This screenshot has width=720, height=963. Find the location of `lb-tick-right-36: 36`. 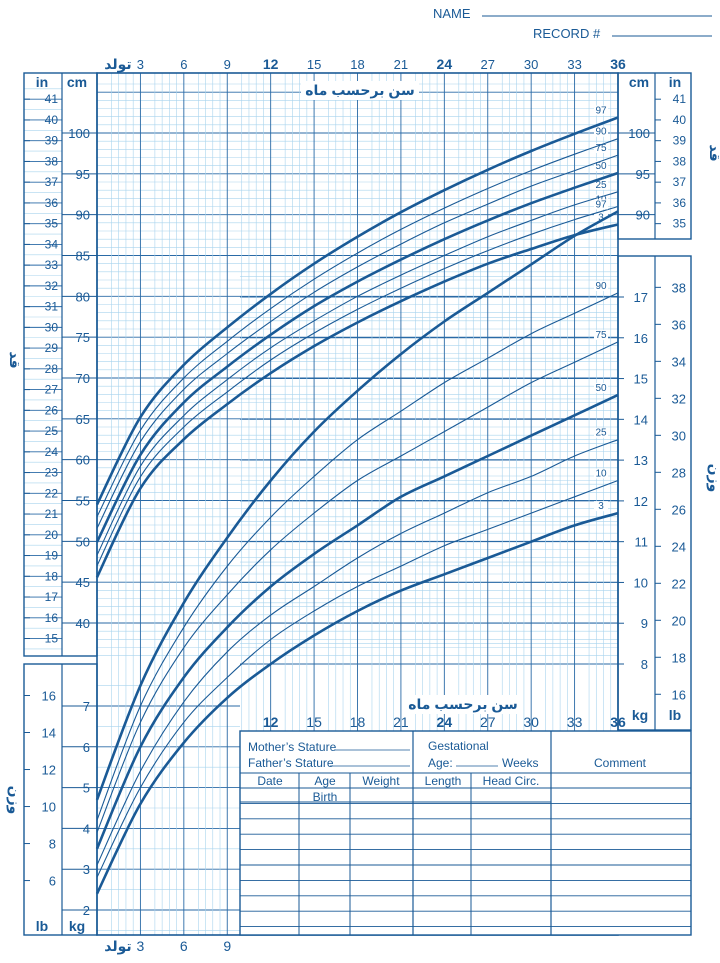

lb-tick-right-36: 36 is located at coordinates (679, 324).